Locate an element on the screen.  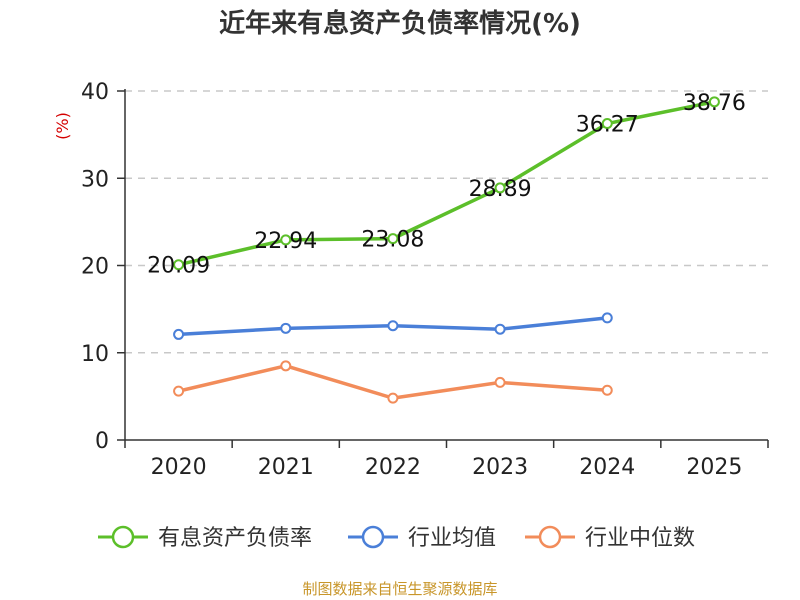
x-tick-label: 2022 is located at coordinates (393, 467).